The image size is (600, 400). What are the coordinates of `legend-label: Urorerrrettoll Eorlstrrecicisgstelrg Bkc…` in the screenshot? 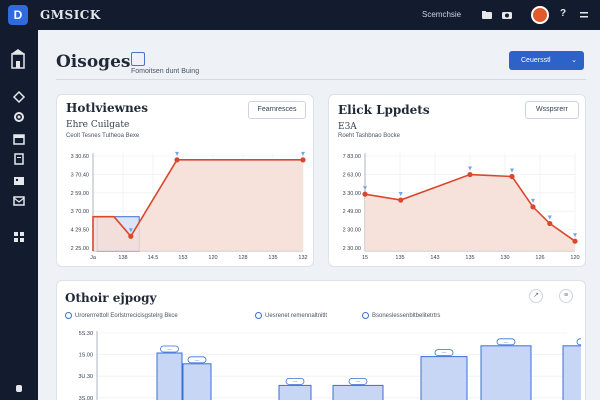 It's located at (126, 316).